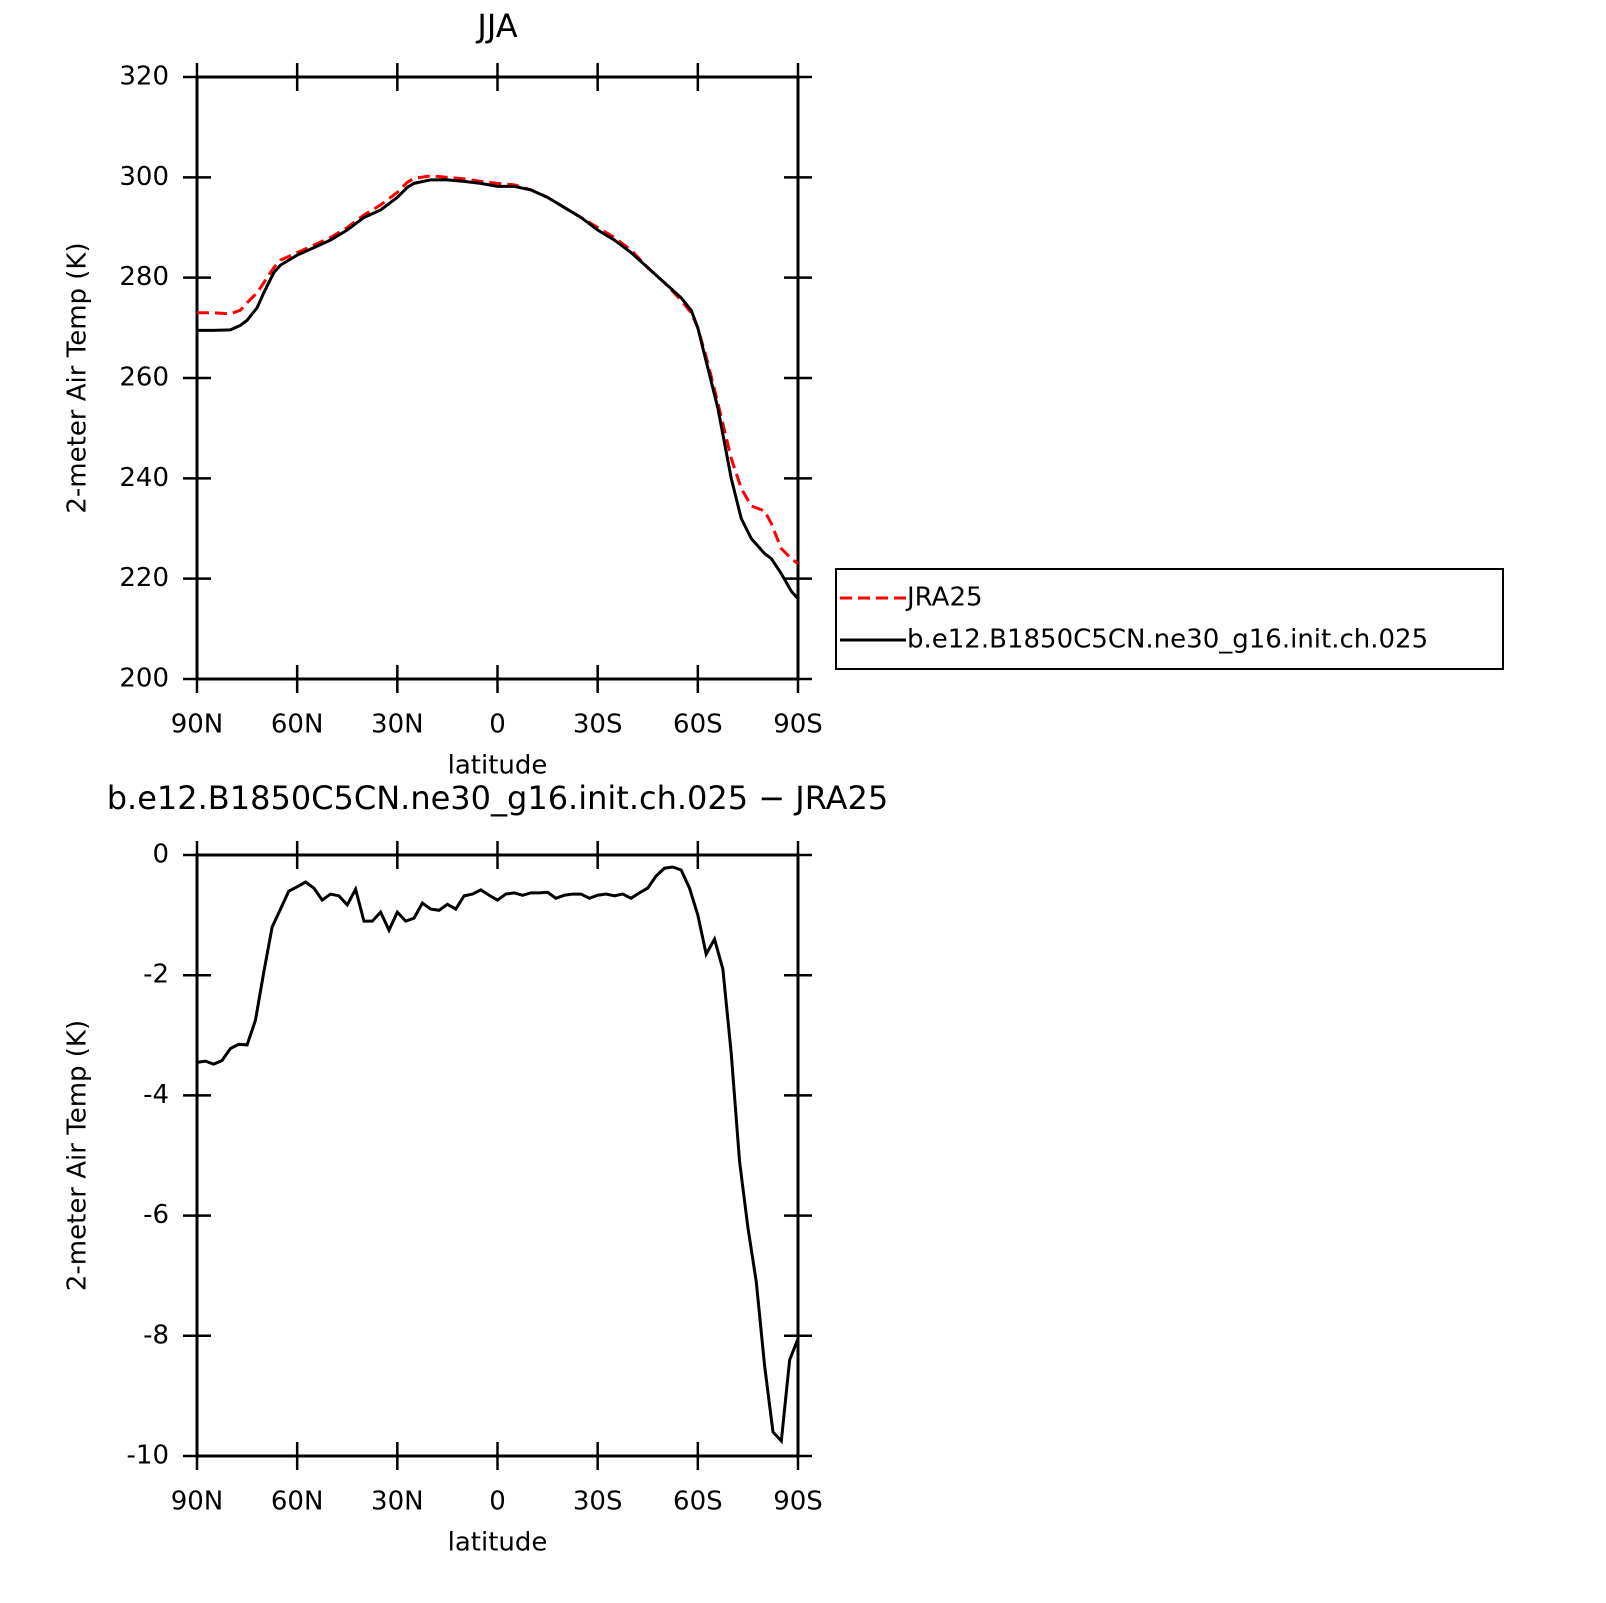 The image size is (1606, 1603). Describe the element at coordinates (144, 177) in the screenshot. I see `y-tick-label: 300` at that location.